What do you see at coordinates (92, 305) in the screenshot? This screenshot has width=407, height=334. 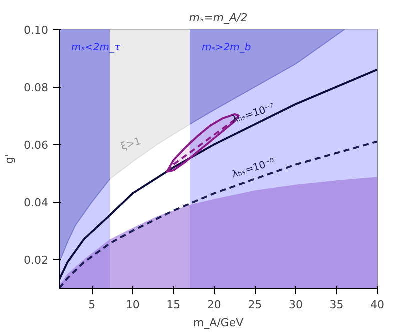 I see `x-tick-label: 5` at bounding box center [92, 305].